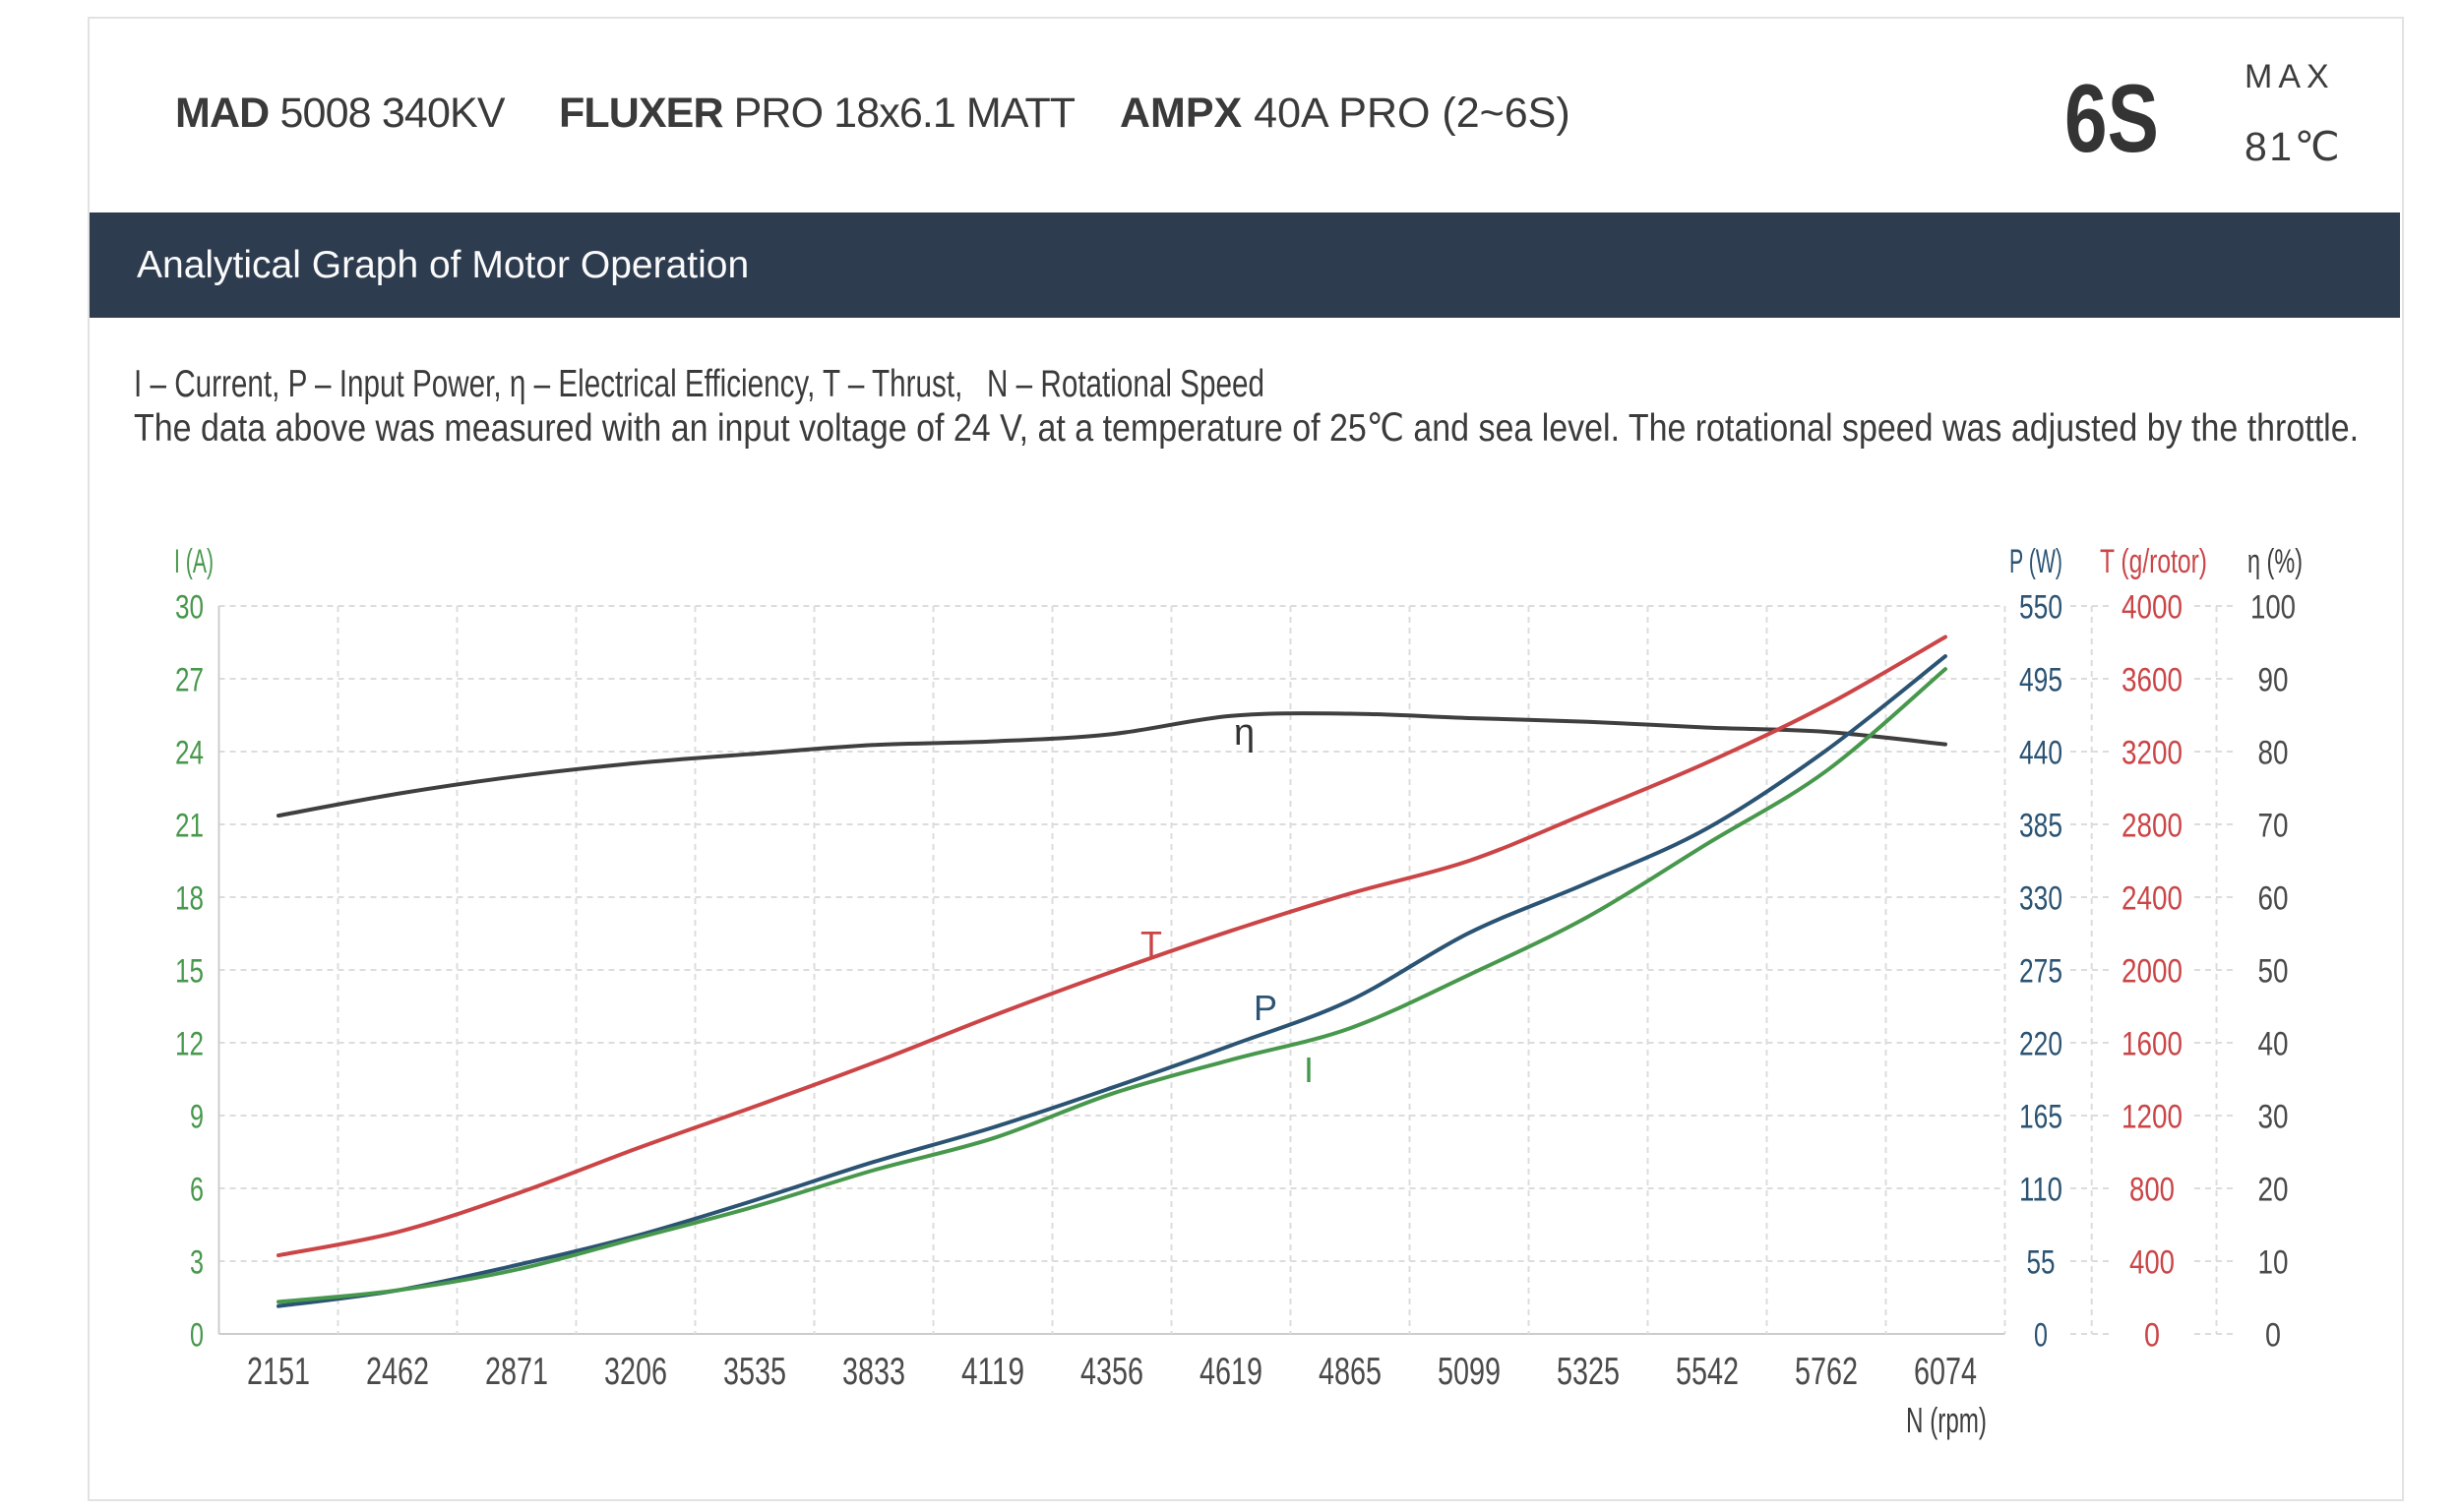 The image size is (2460, 1512). I want to click on svg-text: 220, so click(2041, 1045).